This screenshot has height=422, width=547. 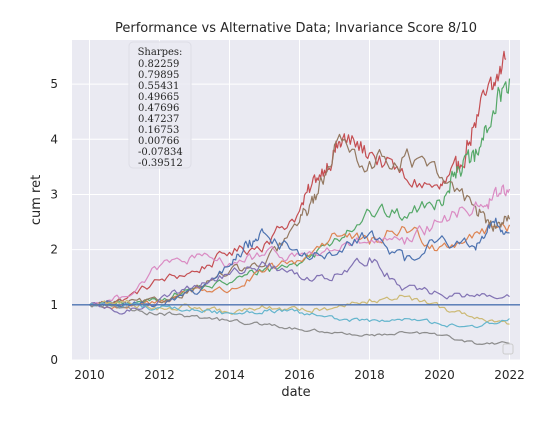 I want to click on sharpe-value: -0.39512, so click(x=160, y=163).